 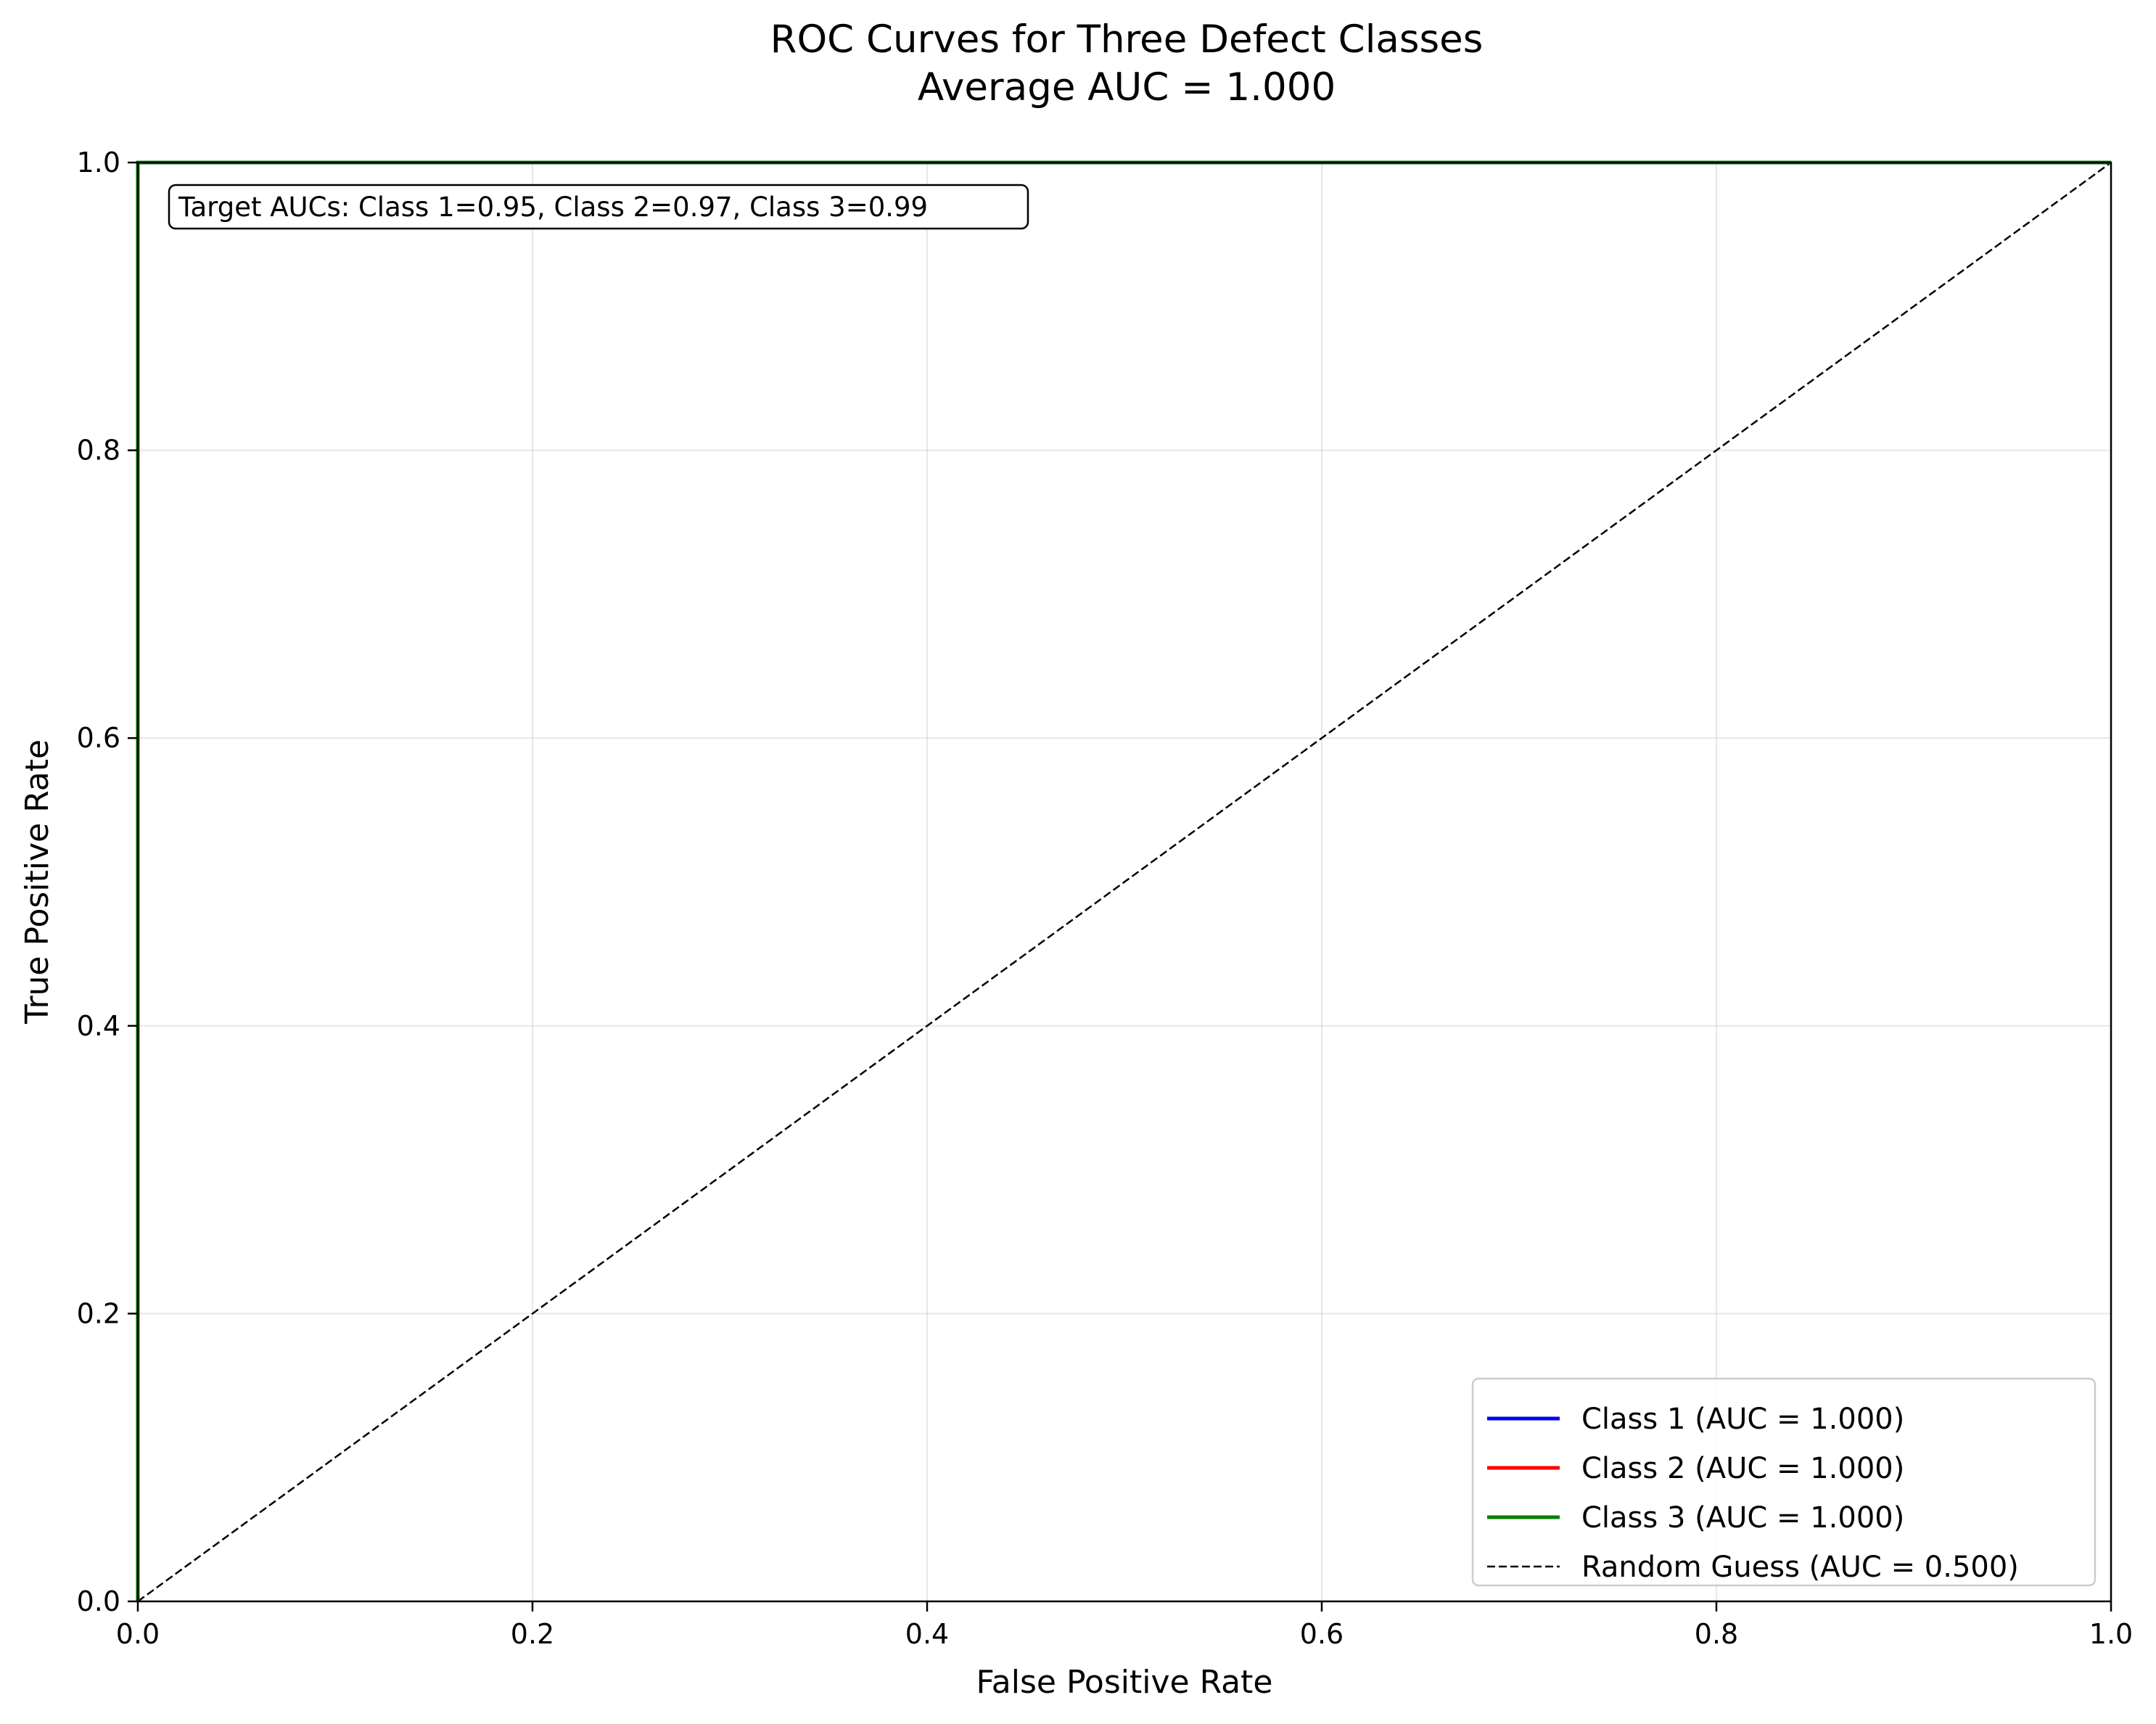 I want to click on y-tick-label: 0.4, so click(x=98, y=1026).